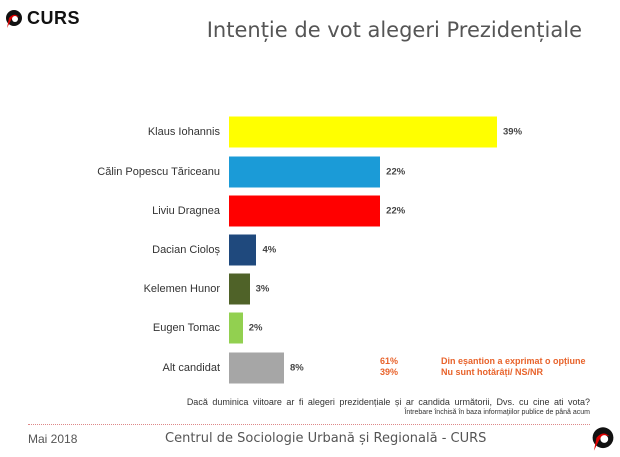  I want to click on chart-title: Intenție de vot alegeri Prezidențiale, so click(394, 30).